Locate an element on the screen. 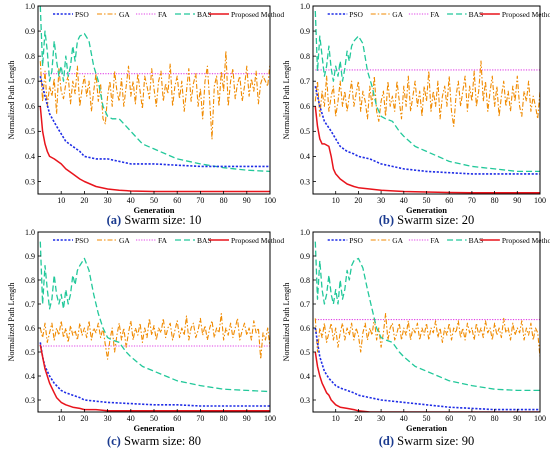  panel-caption: (d) Swarm size: 90 is located at coordinates (426, 441).